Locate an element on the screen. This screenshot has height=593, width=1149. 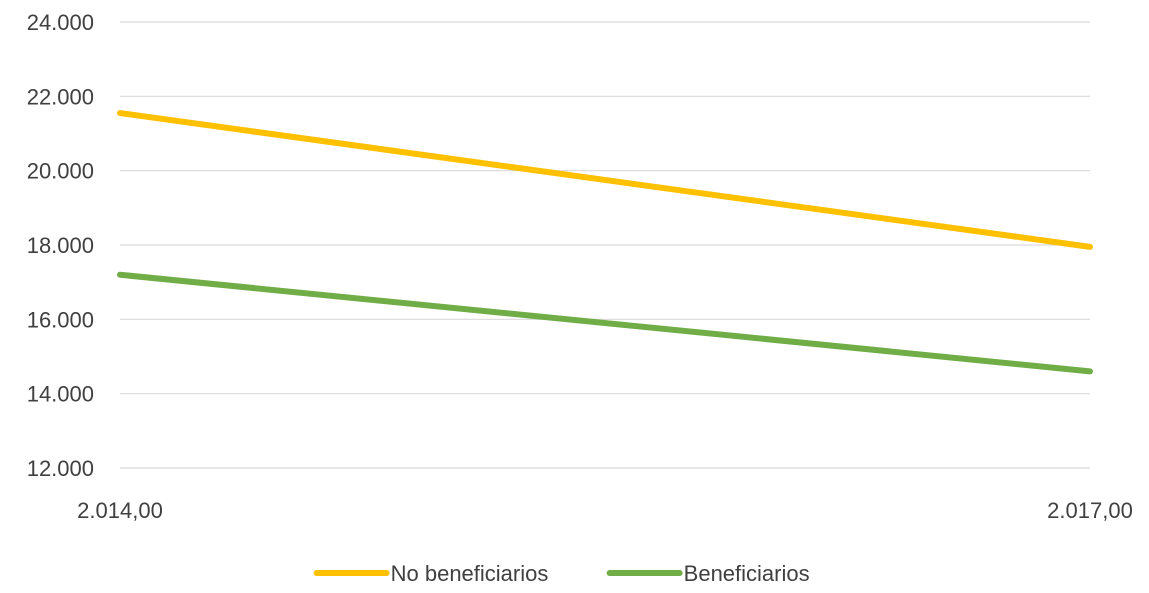
legend-item: No beneficiarios is located at coordinates (431, 573).